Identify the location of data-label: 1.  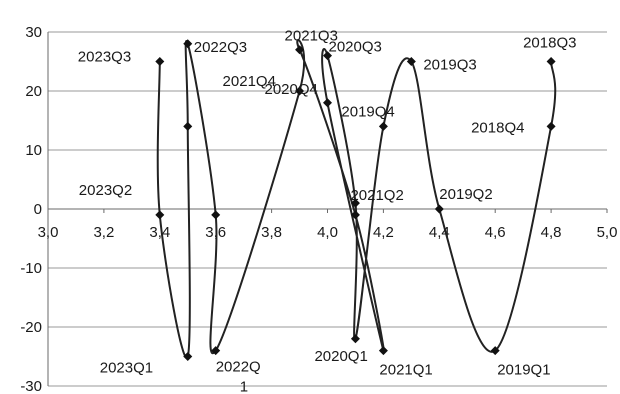
(244, 386).